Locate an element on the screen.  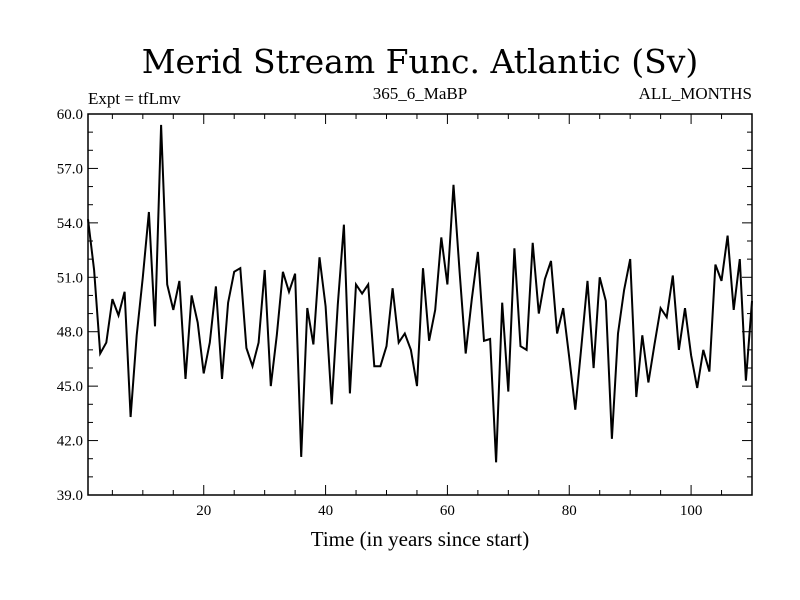
y-tick-label: 51.0 is located at coordinates (70, 278).